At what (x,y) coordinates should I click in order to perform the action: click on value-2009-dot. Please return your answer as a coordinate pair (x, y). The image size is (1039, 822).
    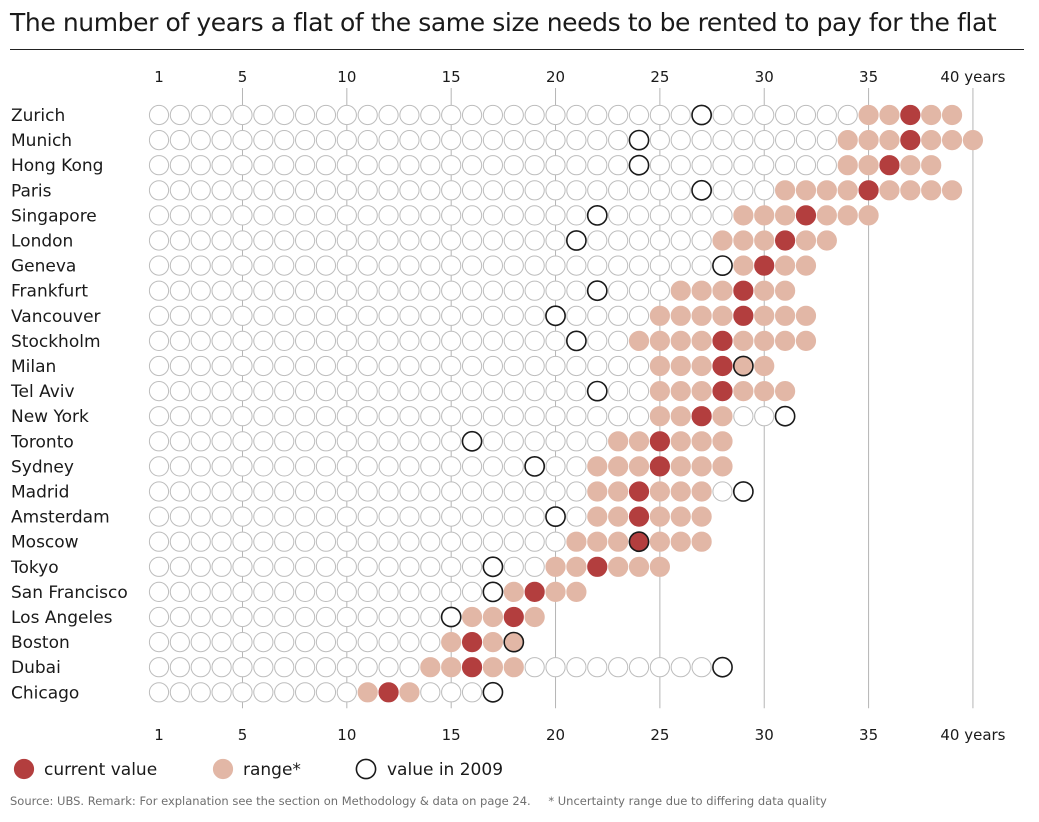
    Looking at the image, I should click on (493, 592).